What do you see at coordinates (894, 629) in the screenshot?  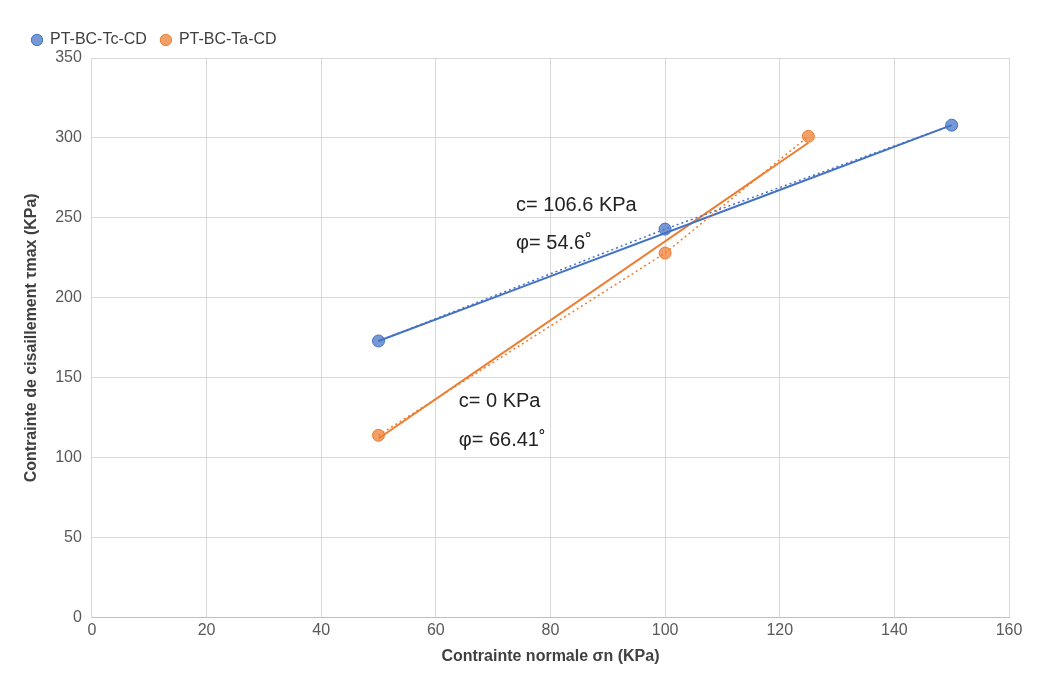 I see `x-tick-label: 140` at bounding box center [894, 629].